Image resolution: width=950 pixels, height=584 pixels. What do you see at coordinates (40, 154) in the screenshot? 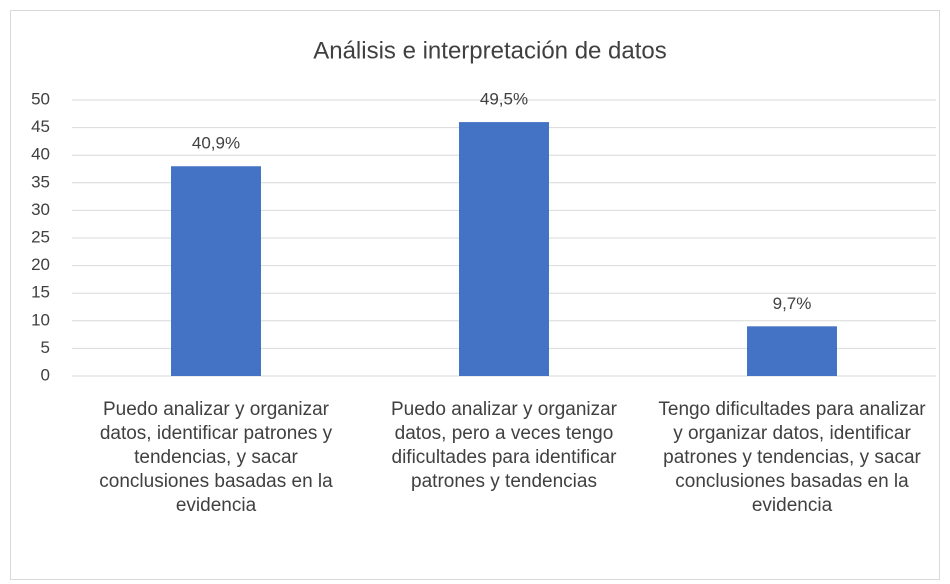
I see `y-tick-label: 40` at bounding box center [40, 154].